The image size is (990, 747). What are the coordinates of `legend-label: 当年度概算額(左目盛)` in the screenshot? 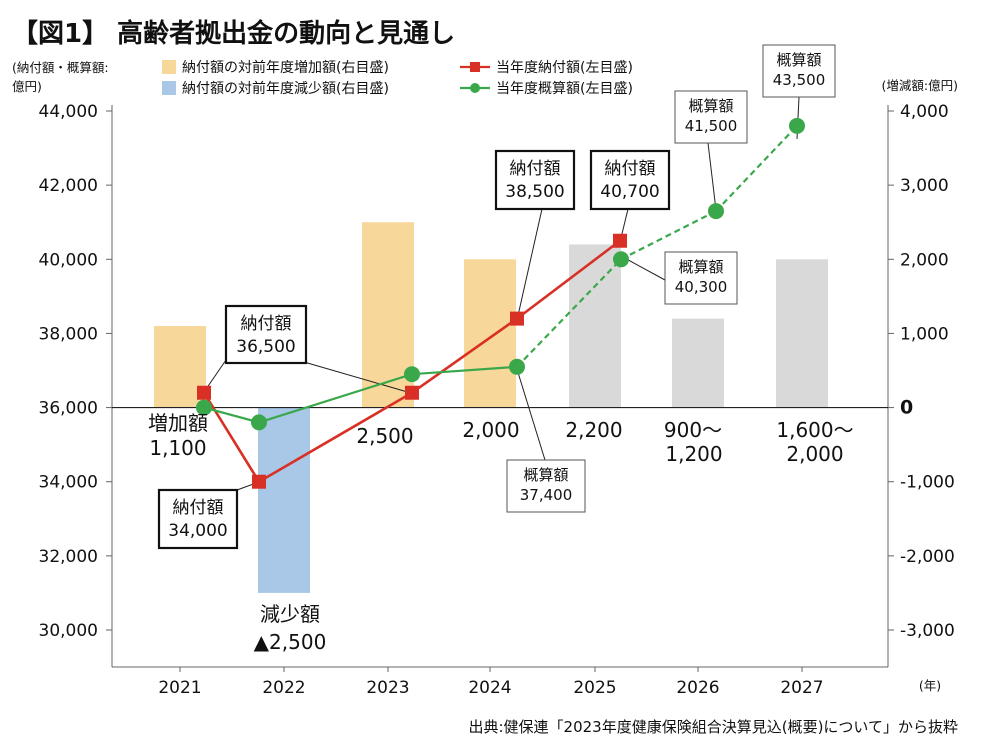 It's located at (564, 89).